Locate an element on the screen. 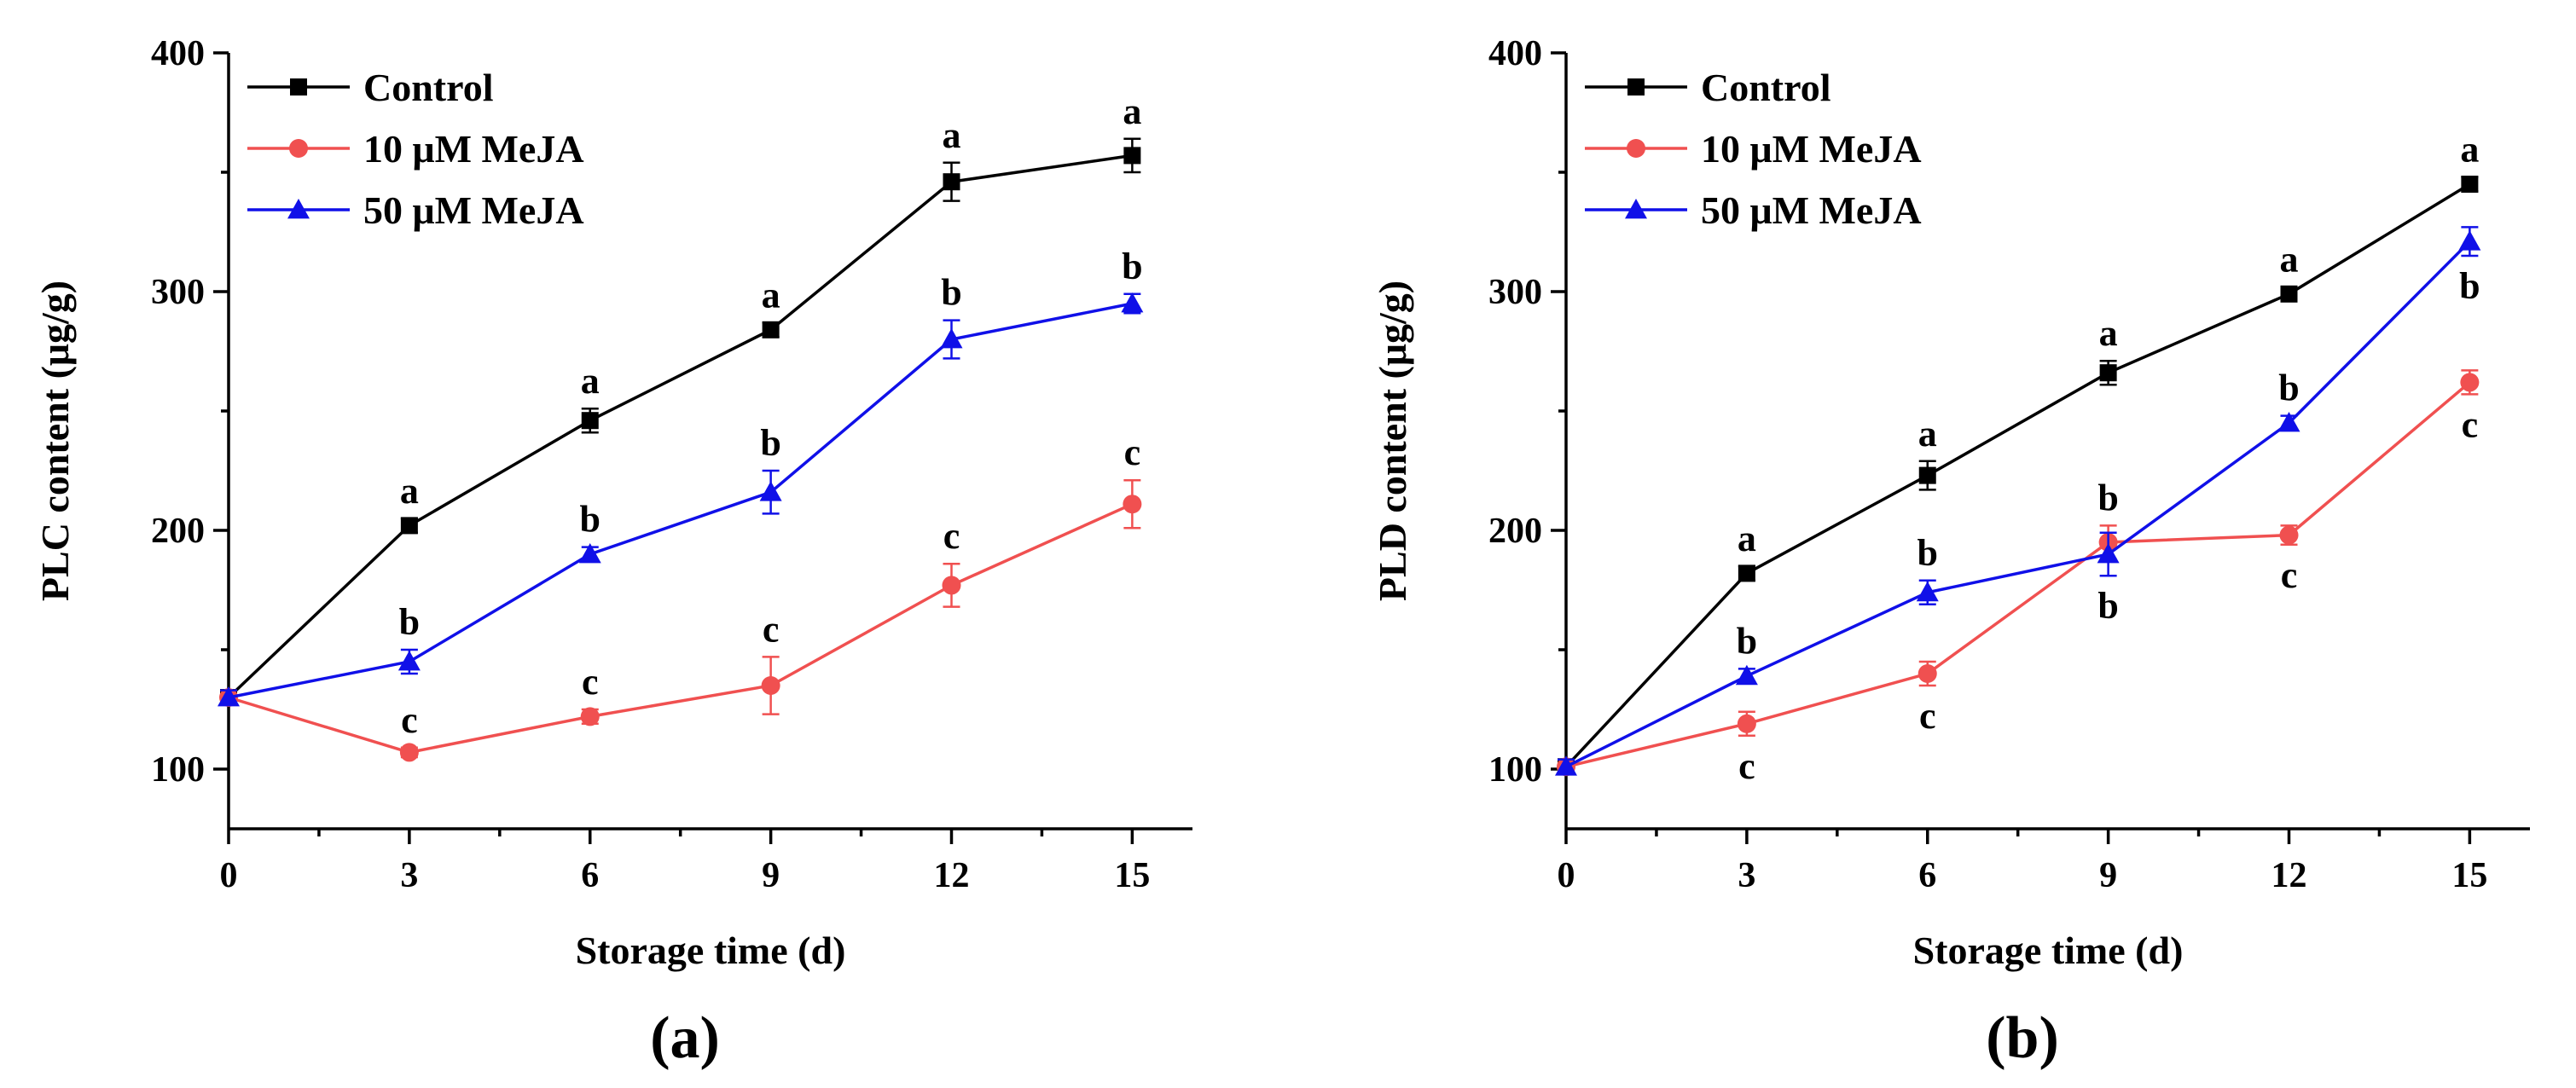 The image size is (2576, 1088). panel-label: (a) is located at coordinates (685, 1038).